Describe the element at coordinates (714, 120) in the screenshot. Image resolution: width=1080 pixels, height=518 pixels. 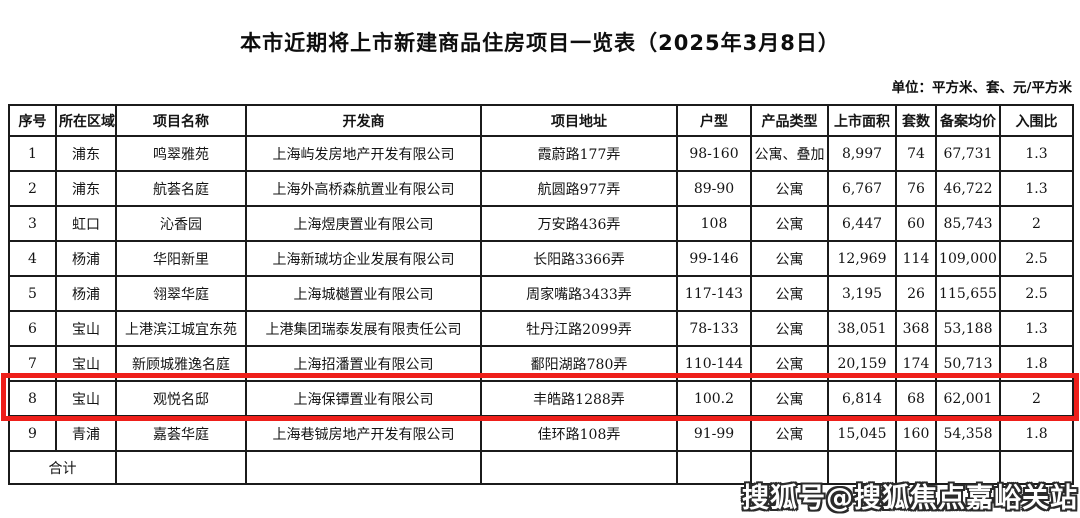
I see `header-unit-type: 户型` at that location.